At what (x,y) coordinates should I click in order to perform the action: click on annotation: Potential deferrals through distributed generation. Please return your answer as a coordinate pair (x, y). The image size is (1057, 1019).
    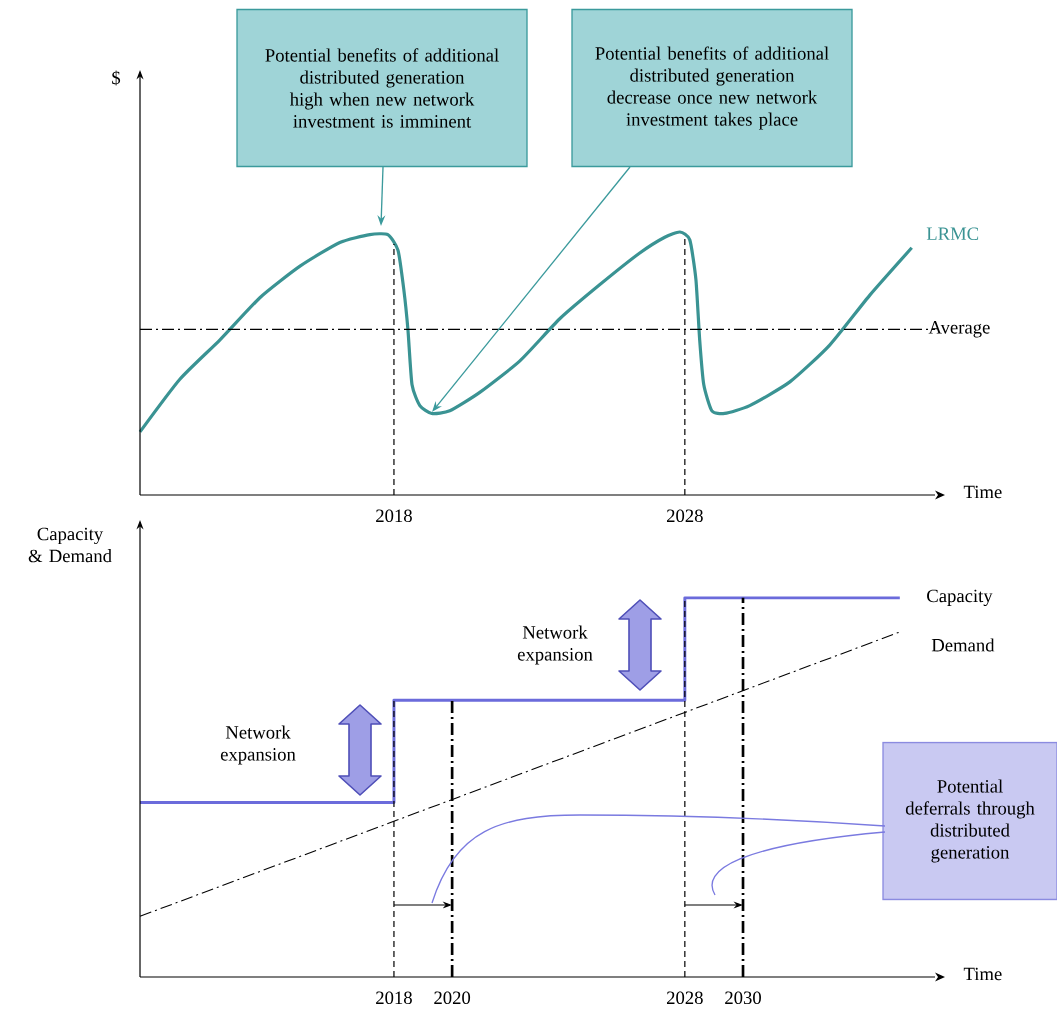
    Looking at the image, I should click on (970, 821).